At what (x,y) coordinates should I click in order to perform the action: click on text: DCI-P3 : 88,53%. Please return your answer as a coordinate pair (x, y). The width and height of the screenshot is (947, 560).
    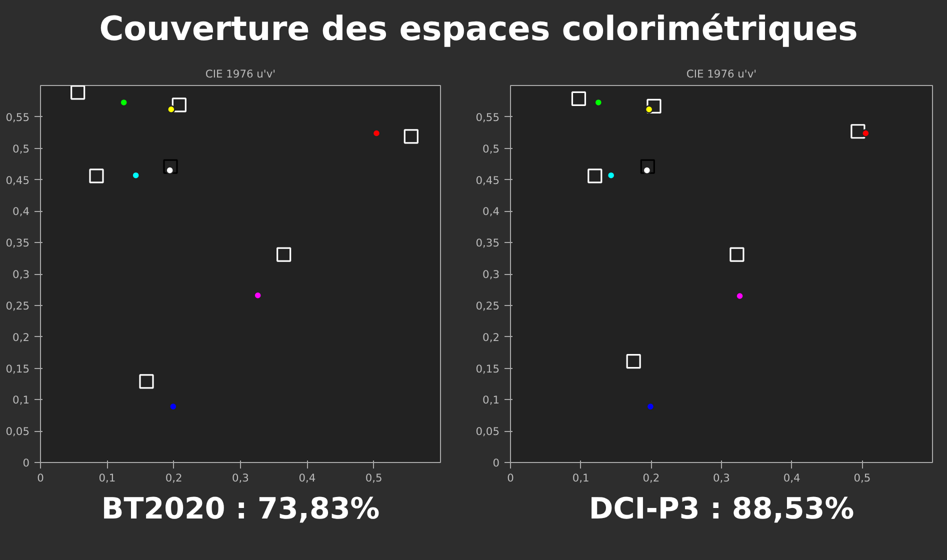
    Looking at the image, I should click on (721, 509).